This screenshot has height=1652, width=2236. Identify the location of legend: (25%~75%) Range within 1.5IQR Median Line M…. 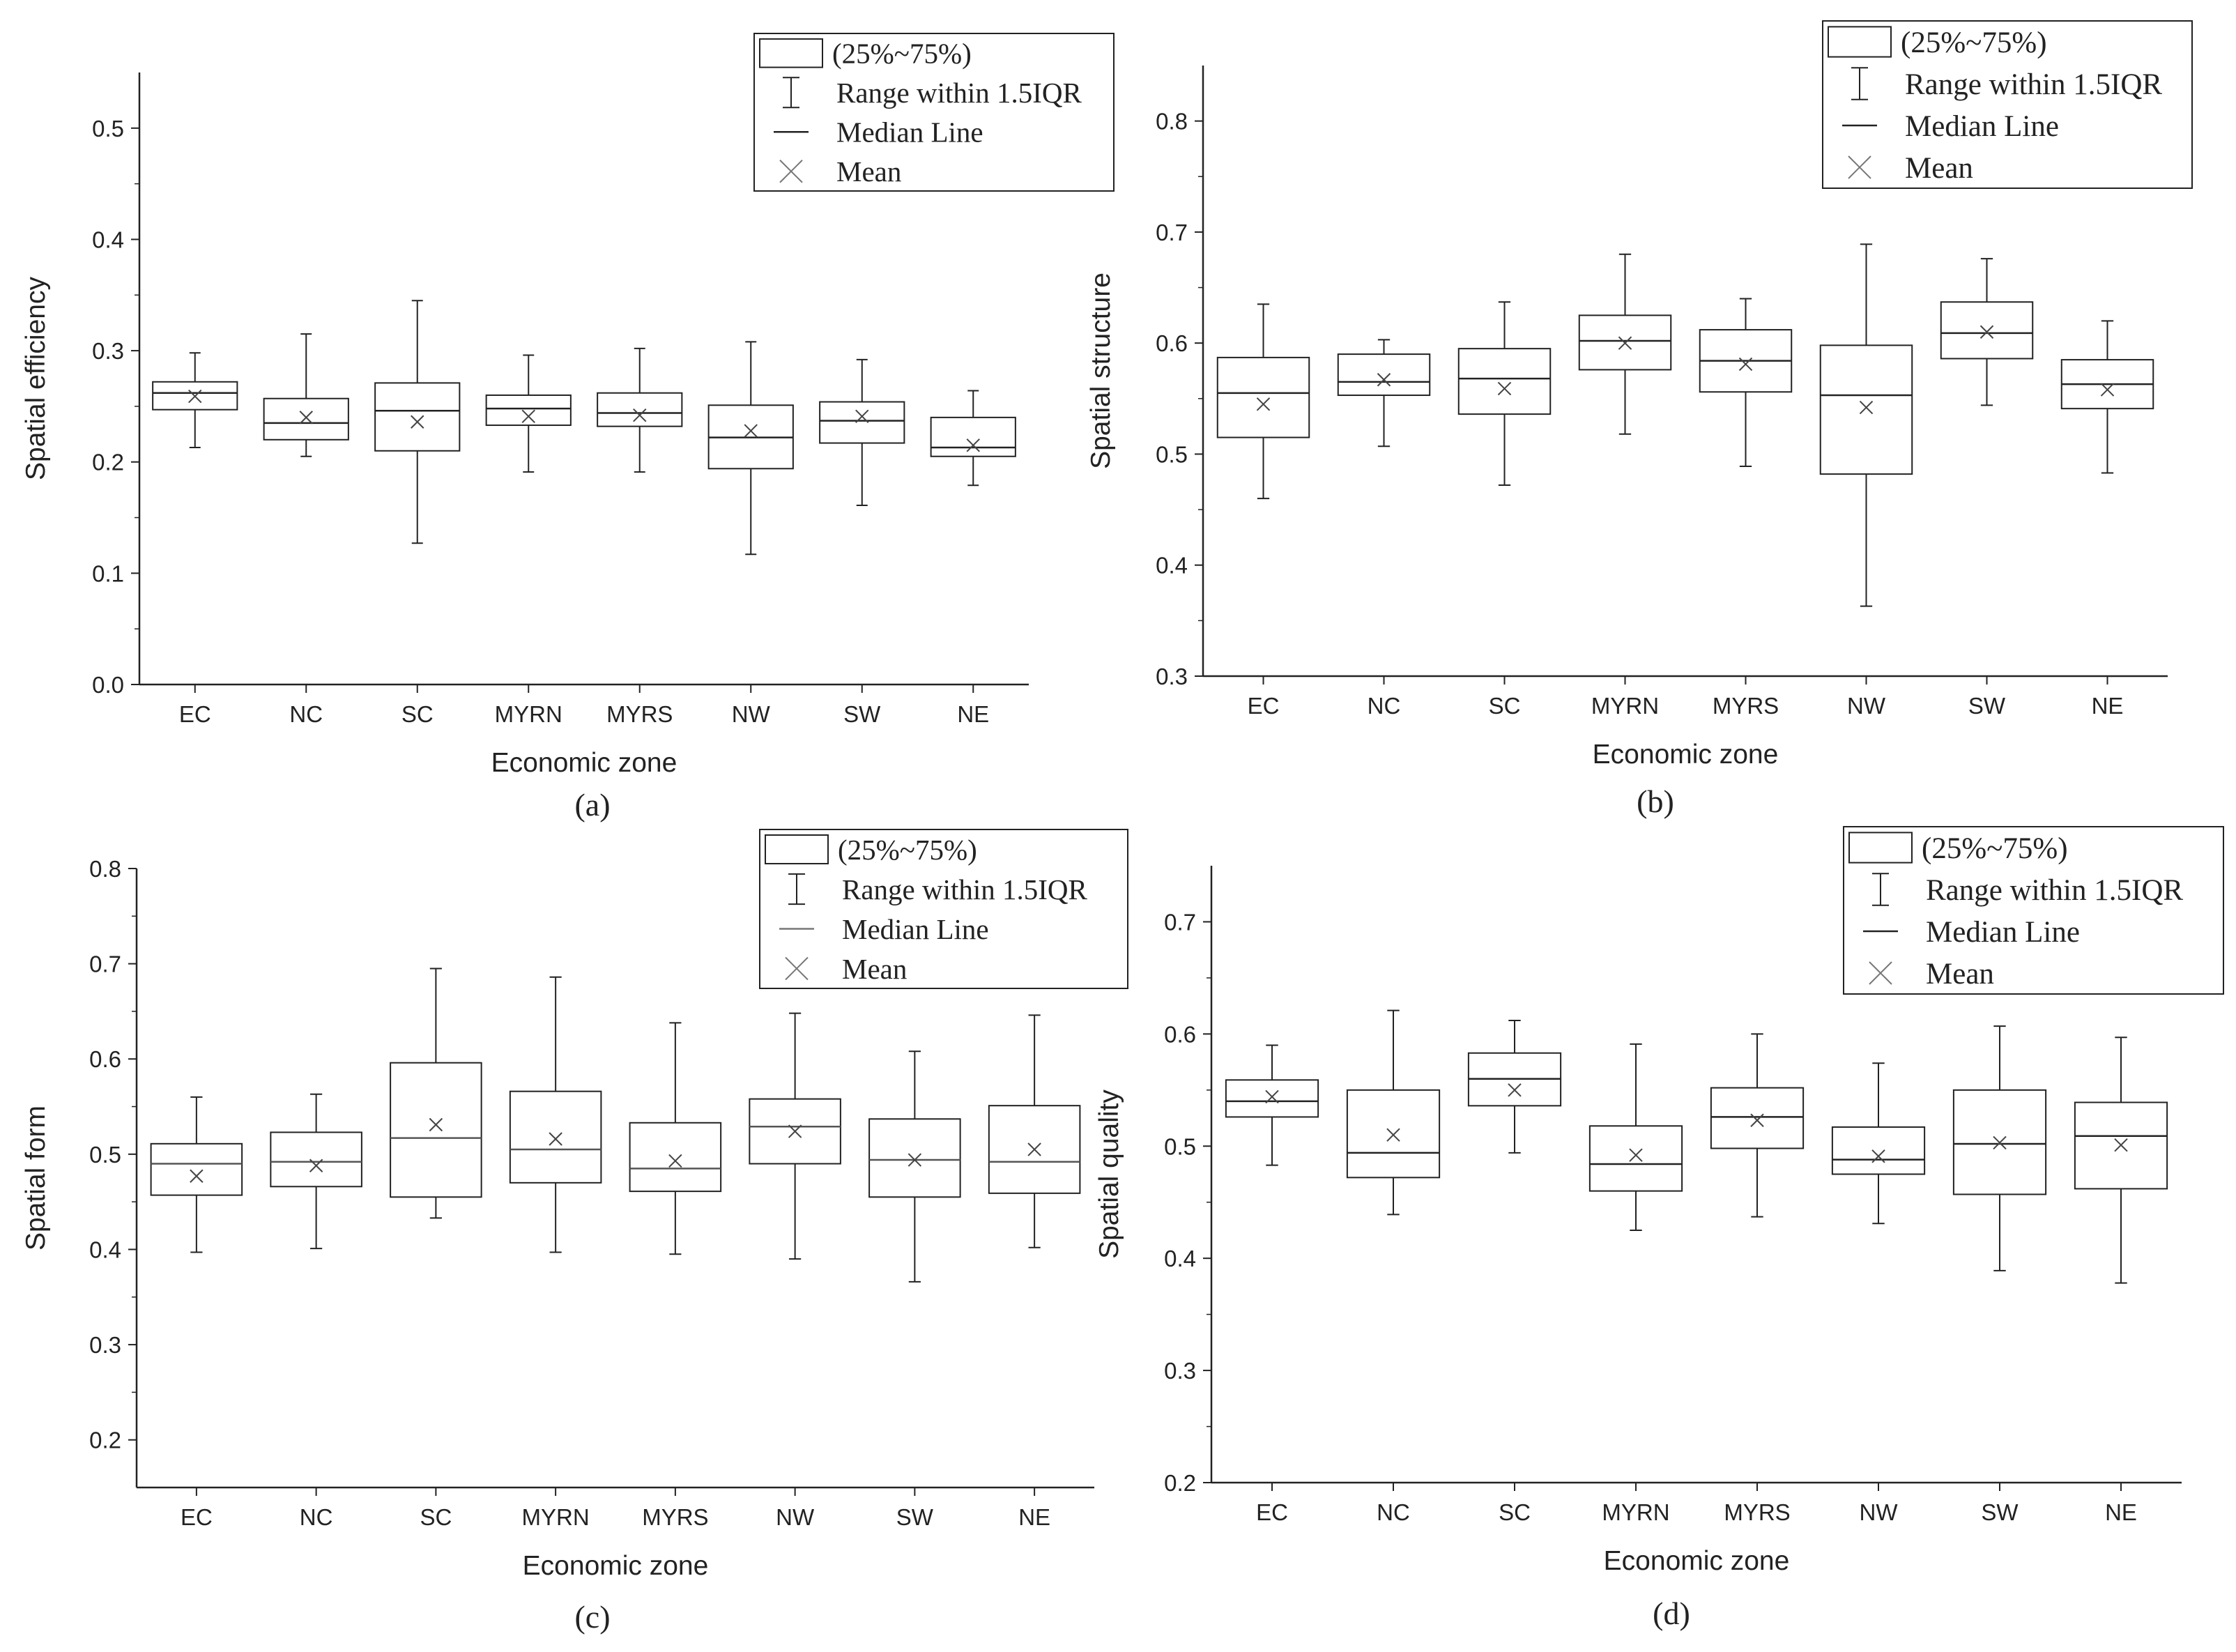
(944, 909).